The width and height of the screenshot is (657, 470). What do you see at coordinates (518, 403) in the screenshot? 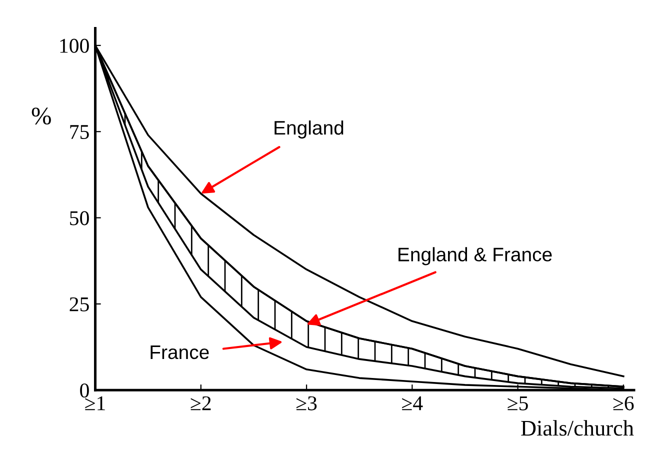
I see `x-tick-label: ≥5` at bounding box center [518, 403].